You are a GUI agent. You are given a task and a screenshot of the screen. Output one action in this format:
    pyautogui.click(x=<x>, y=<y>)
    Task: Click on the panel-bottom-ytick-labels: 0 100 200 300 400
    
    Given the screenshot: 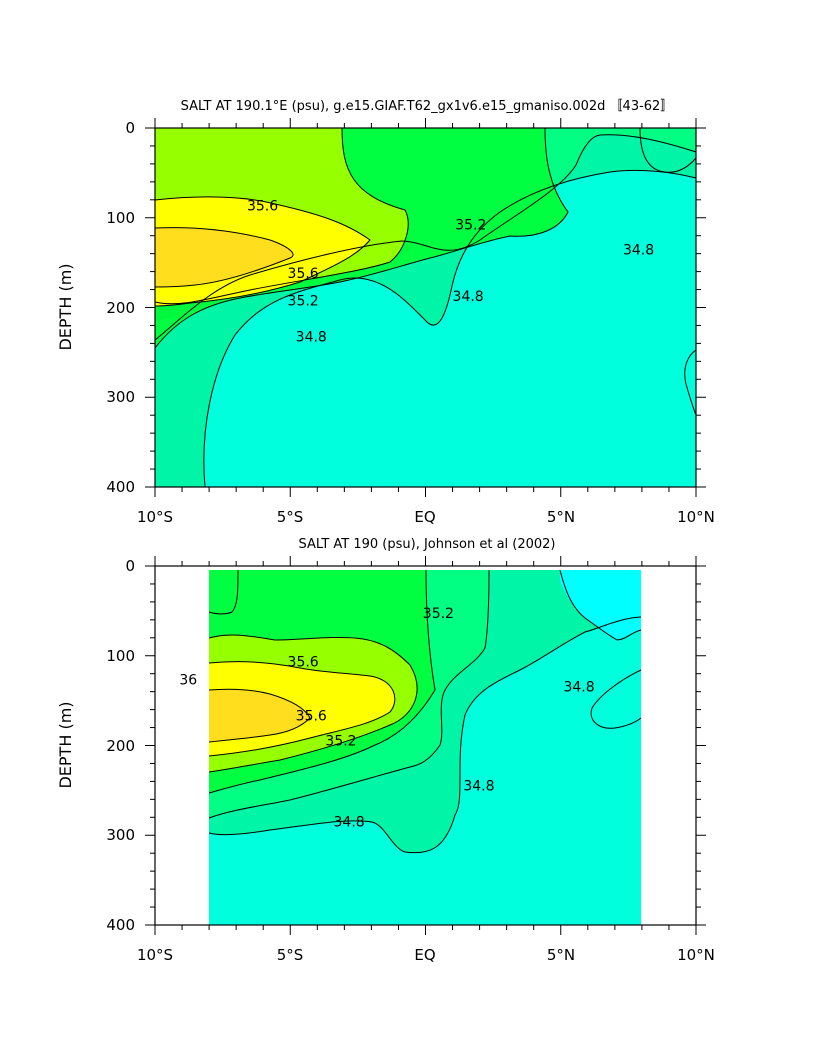 What is the action you would take?
    pyautogui.click(x=120, y=745)
    